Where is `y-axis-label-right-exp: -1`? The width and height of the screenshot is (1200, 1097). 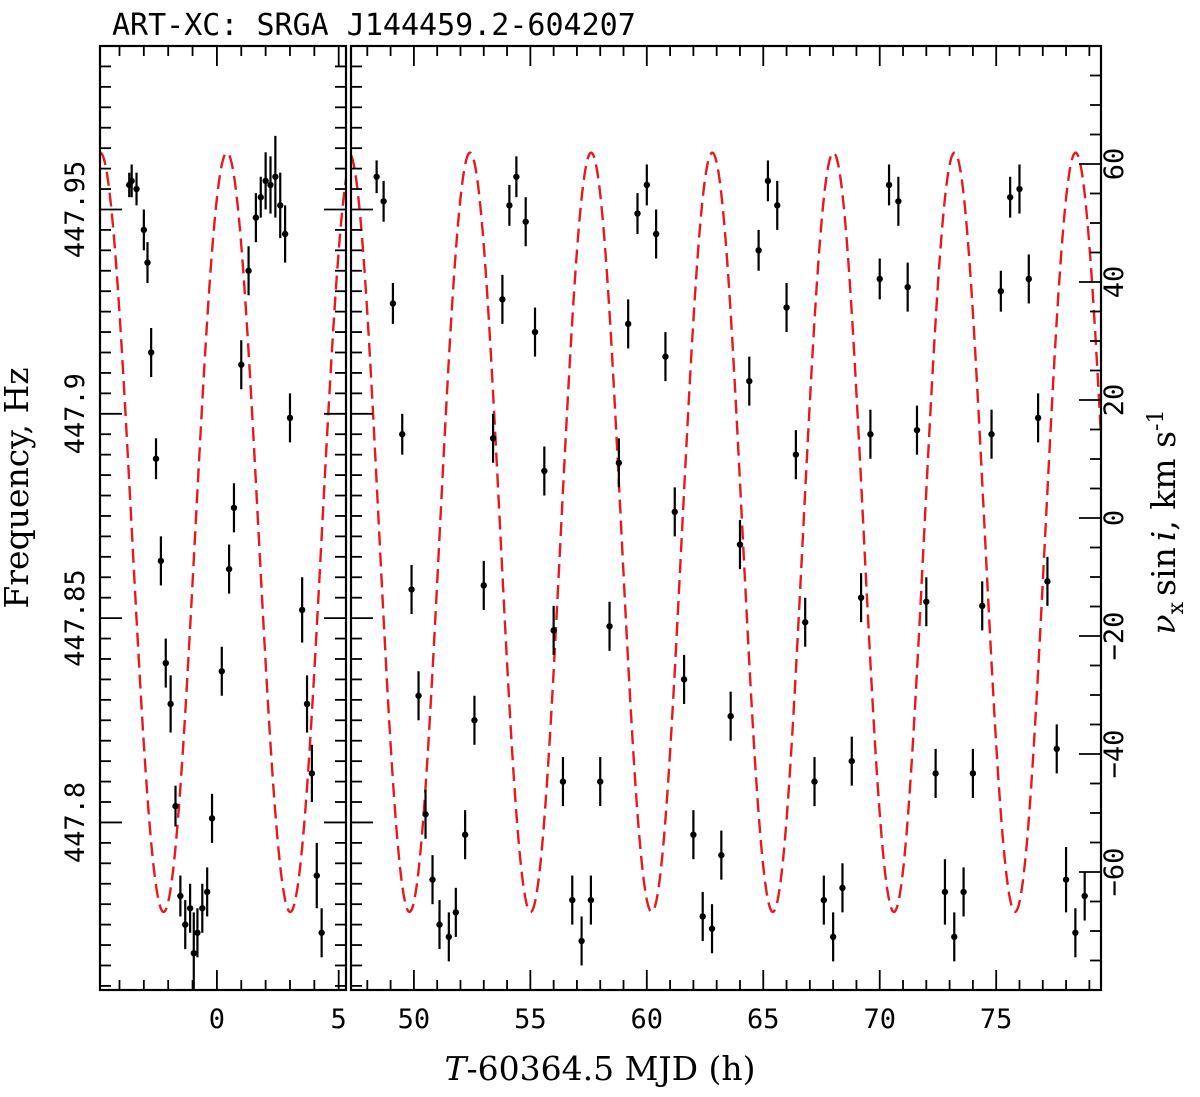 y-axis-label-right-exp: -1 is located at coordinates (1156, 420).